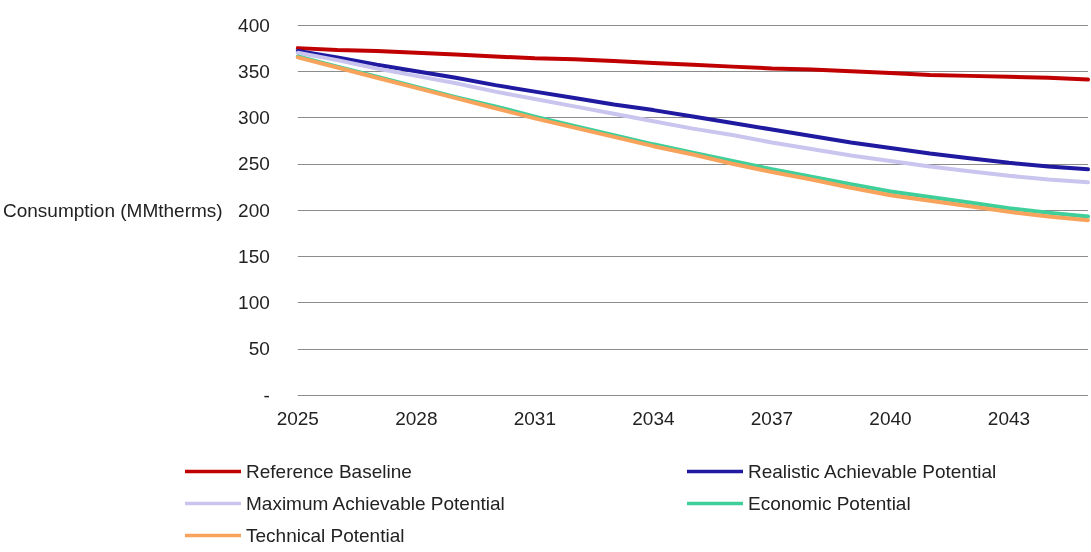  I want to click on y-tick-label: 150, so click(254, 256).